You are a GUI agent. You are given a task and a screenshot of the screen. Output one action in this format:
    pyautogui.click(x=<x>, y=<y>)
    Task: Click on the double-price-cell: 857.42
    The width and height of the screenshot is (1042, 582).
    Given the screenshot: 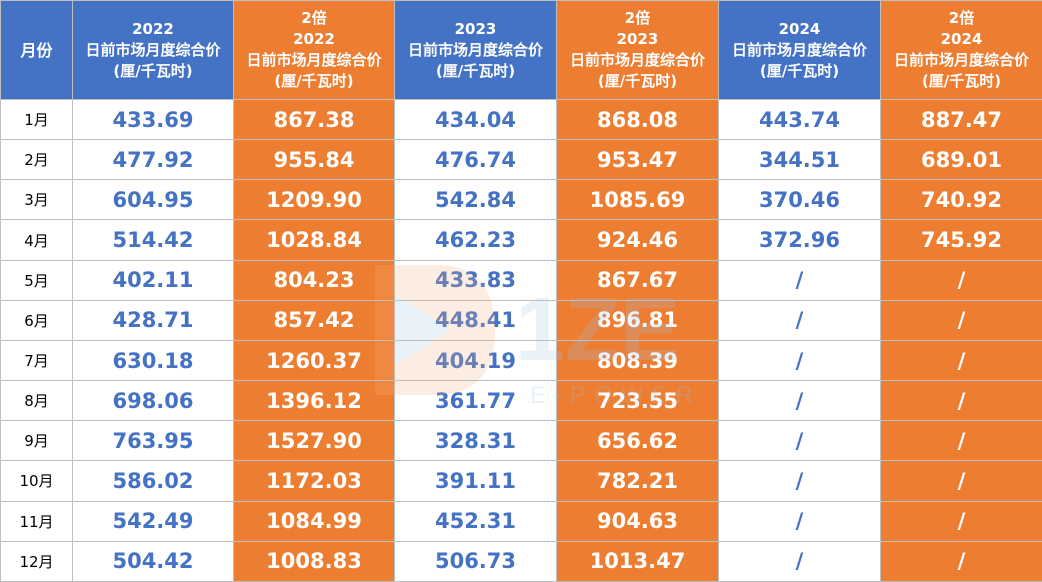 What is the action you would take?
    pyautogui.click(x=314, y=320)
    